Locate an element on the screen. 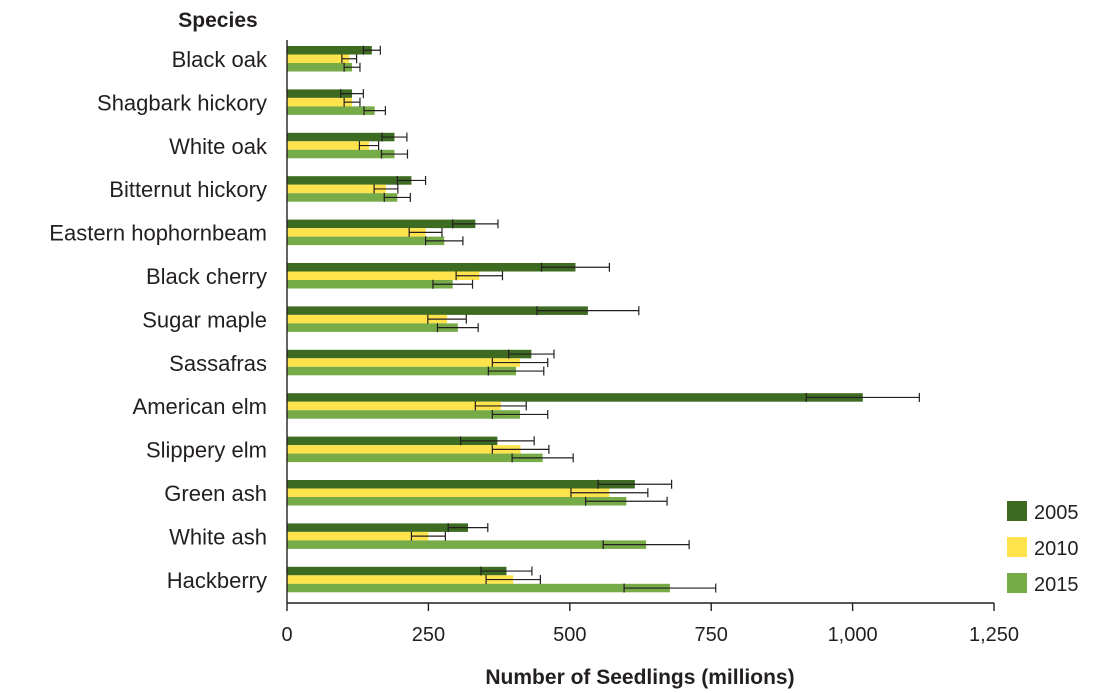  x-tick-label: 500 is located at coordinates (569, 635).